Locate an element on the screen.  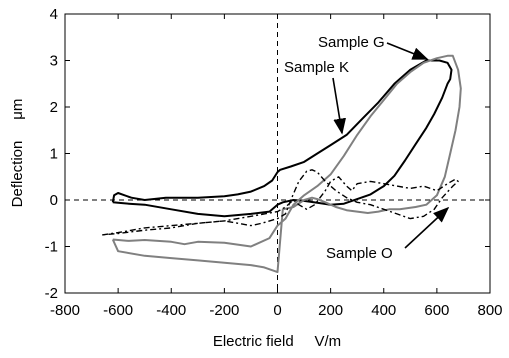
y-tick-label: 0 is located at coordinates (54, 200).